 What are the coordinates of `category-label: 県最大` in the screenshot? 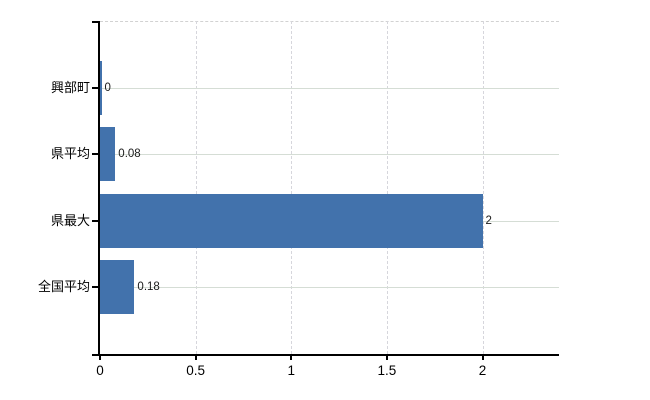 It's located at (70, 220).